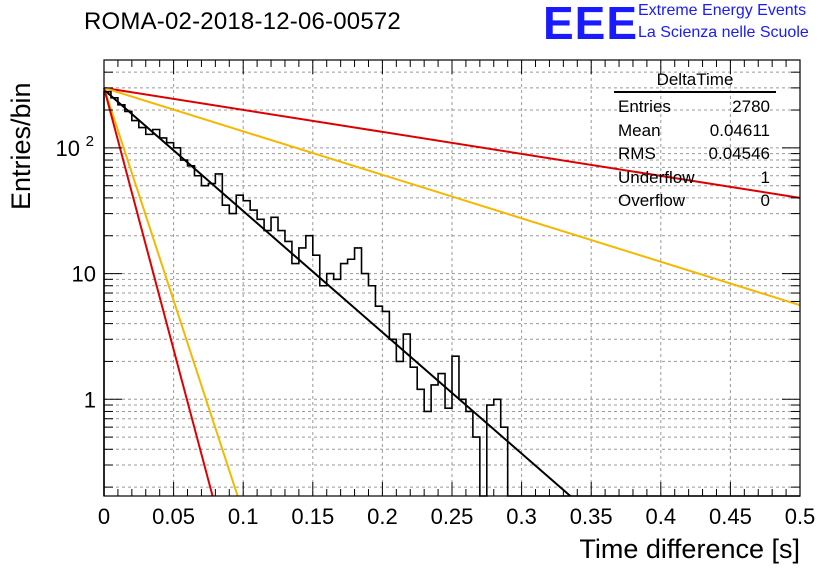 The width and height of the screenshot is (836, 572). What do you see at coordinates (722, 10) in the screenshot?
I see `logo-line-1: Extreme Energy Events` at bounding box center [722, 10].